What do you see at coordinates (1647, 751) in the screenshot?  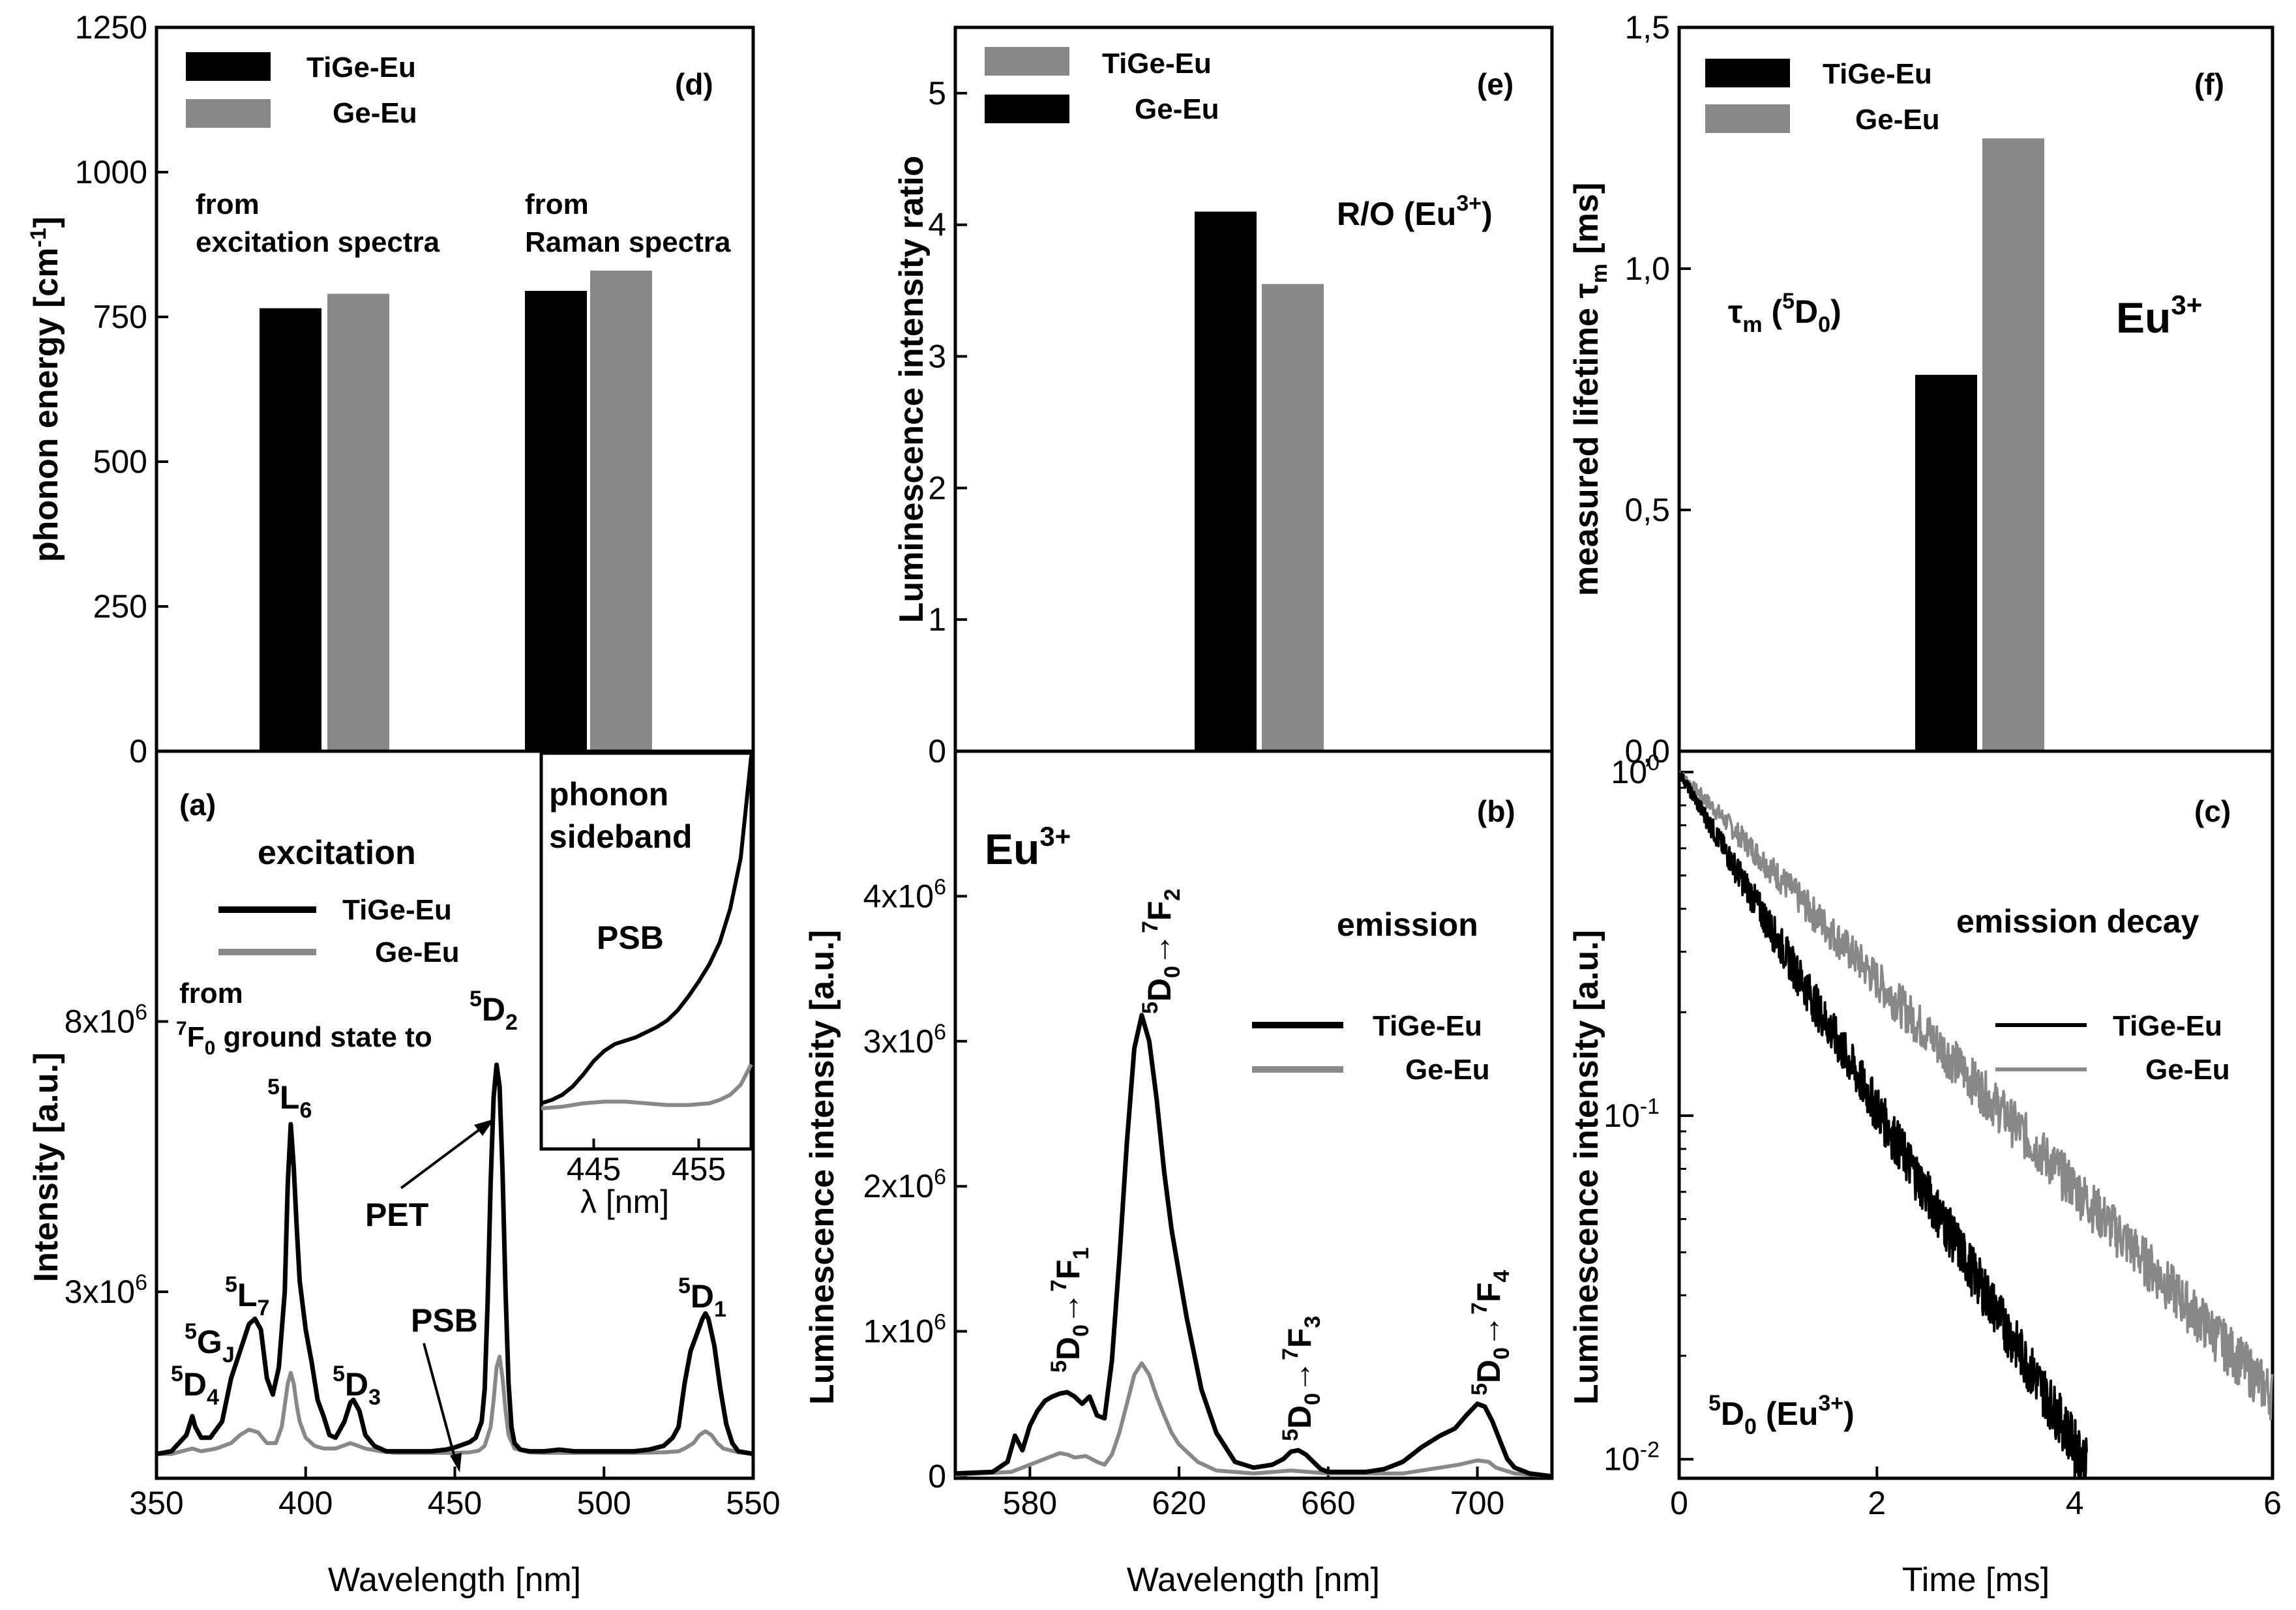 I see `ytick-label-f-0: 0,0` at bounding box center [1647, 751].